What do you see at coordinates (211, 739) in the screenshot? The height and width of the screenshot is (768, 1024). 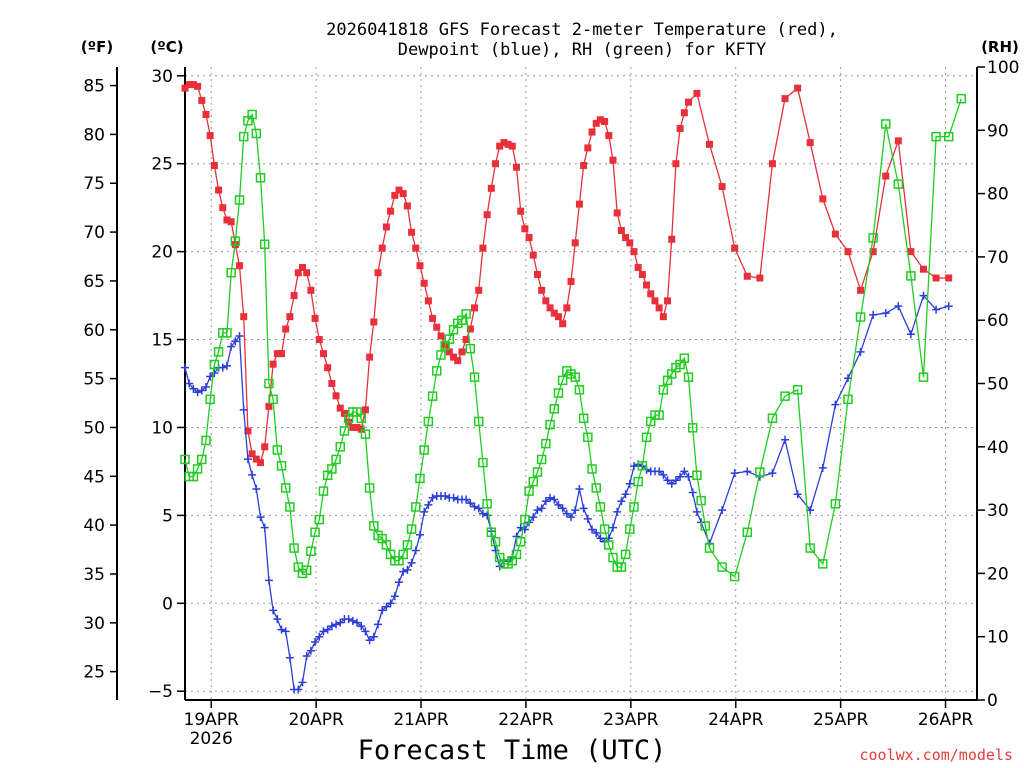 I see `time-tick-year-label: 2026` at bounding box center [211, 739].